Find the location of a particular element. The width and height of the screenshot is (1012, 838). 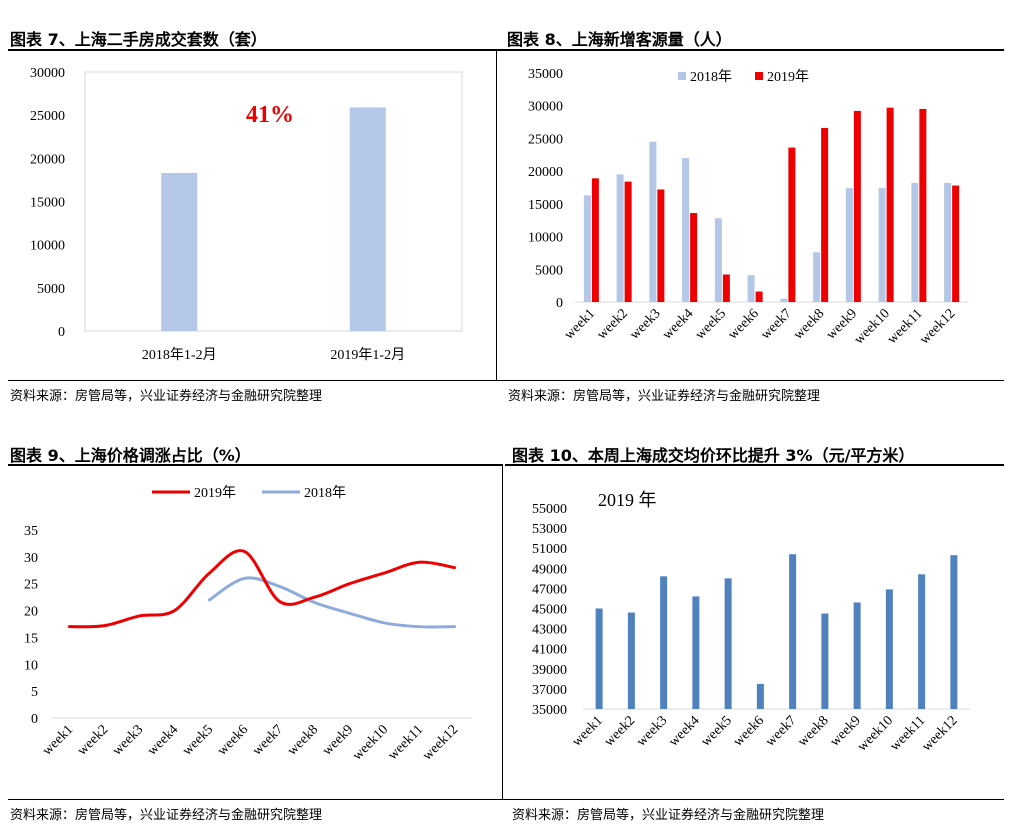

chart8-ytick-label: 5000 is located at coordinates (549, 270).